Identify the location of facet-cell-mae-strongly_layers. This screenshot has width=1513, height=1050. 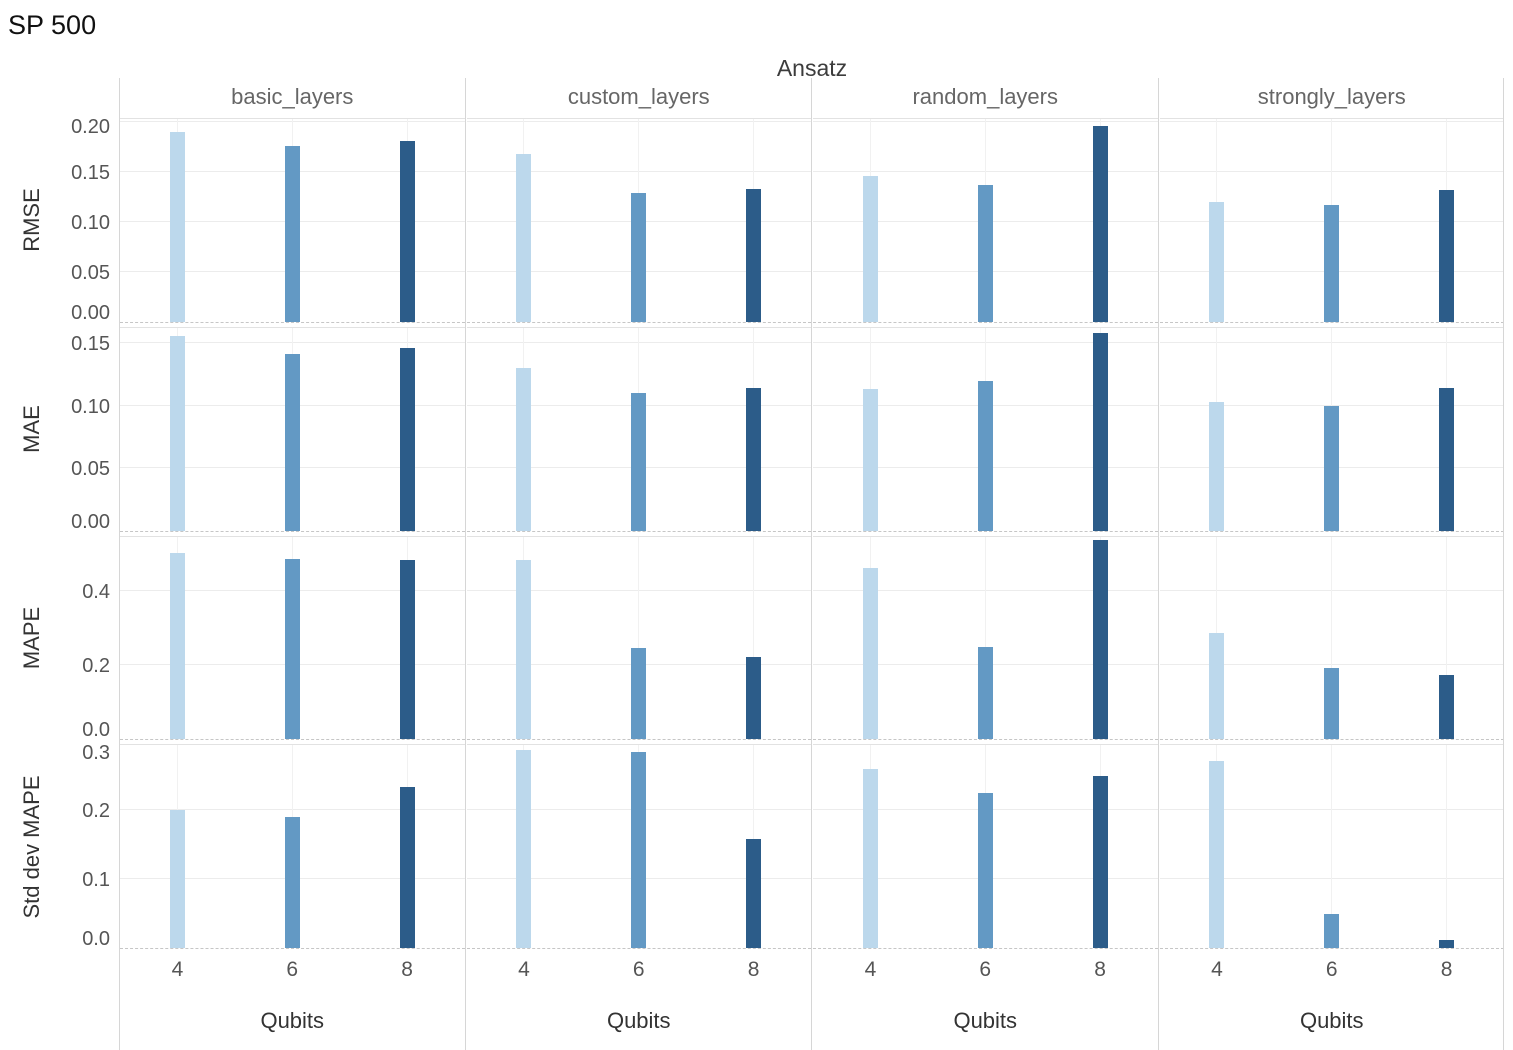
(1331, 429).